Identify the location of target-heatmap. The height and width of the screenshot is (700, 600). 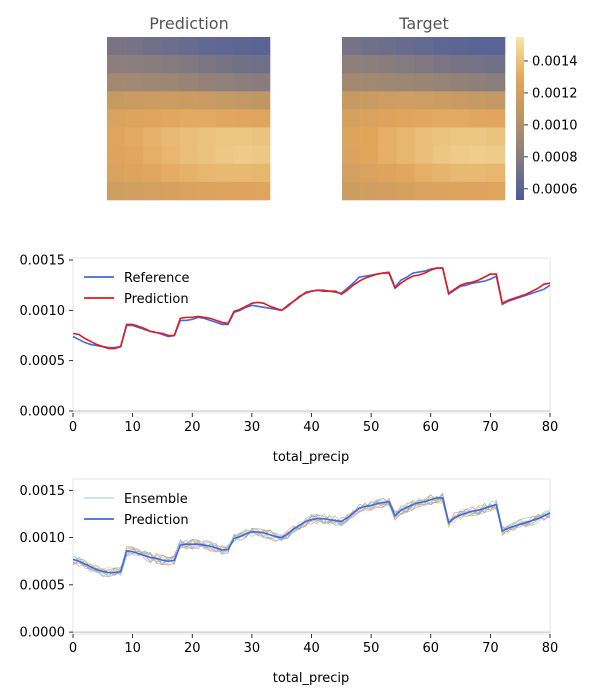
(424, 119).